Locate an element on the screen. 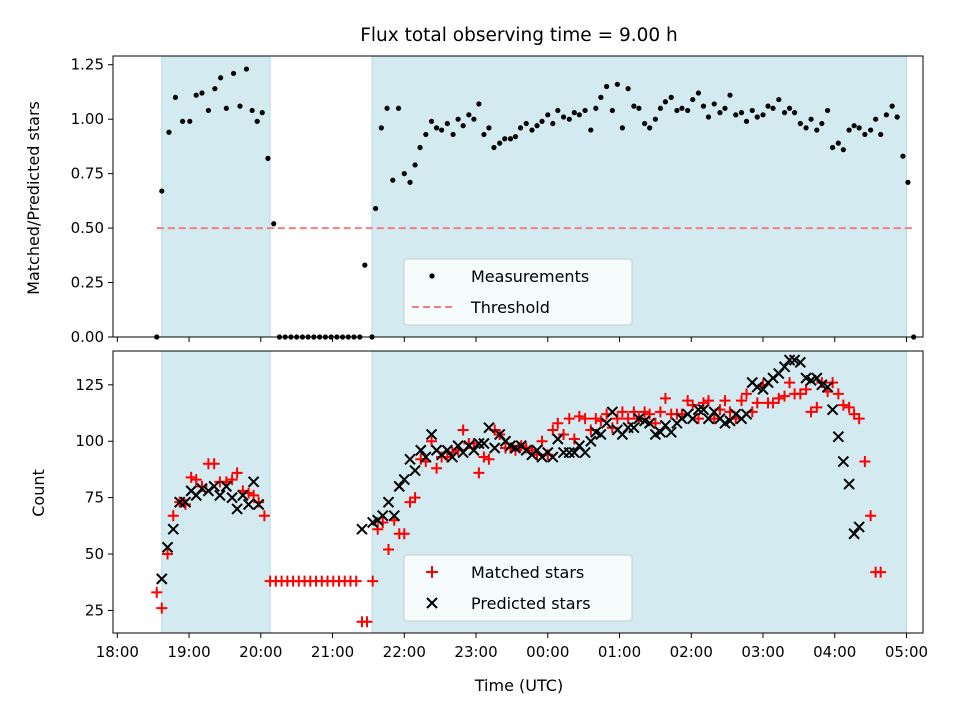 The height and width of the screenshot is (720, 960). x-tick-label: 19:00 is located at coordinates (188, 652).